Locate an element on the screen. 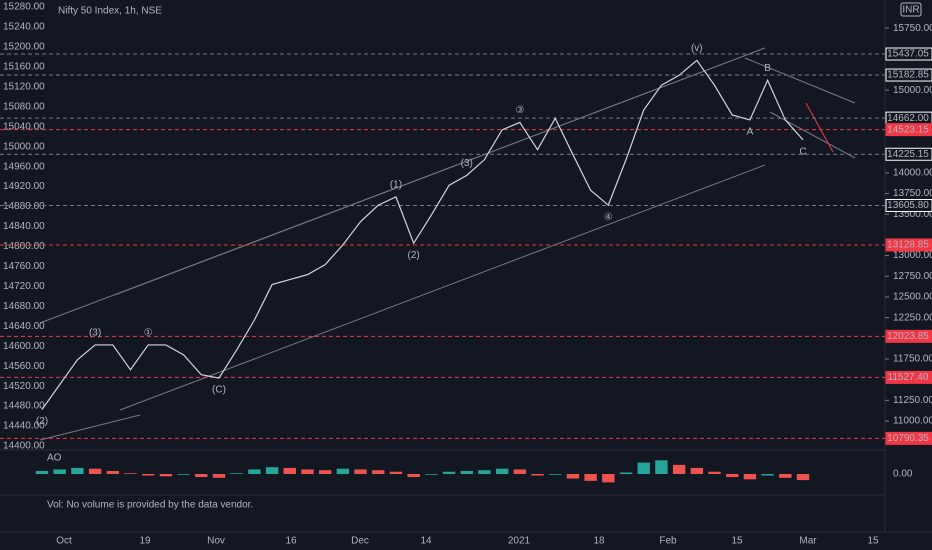 This screenshot has height=550, width=932. wave-label: (2) is located at coordinates (42, 421).